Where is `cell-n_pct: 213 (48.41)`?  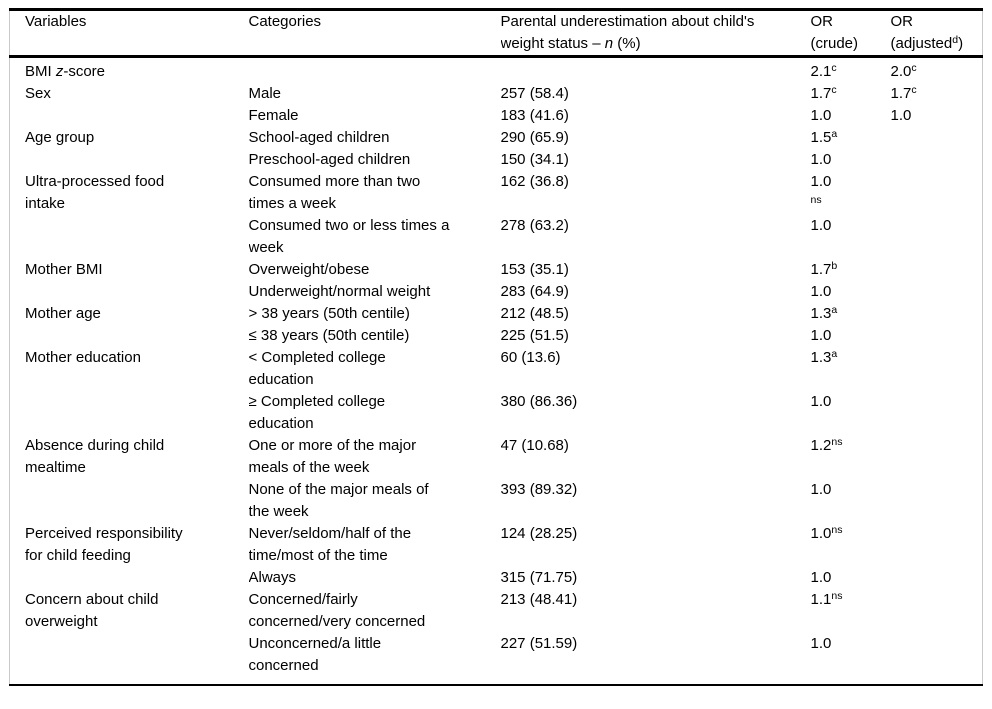
cell-n_pct: 213 (48.41) is located at coordinates (539, 599).